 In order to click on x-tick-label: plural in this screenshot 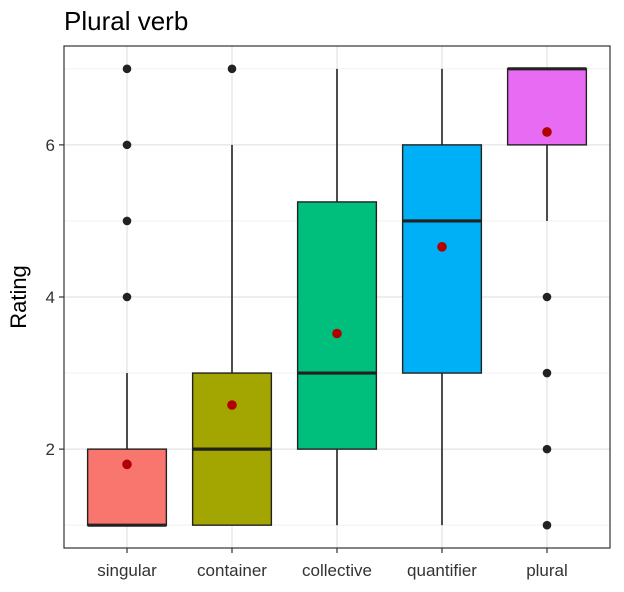, I will do `click(547, 570)`.